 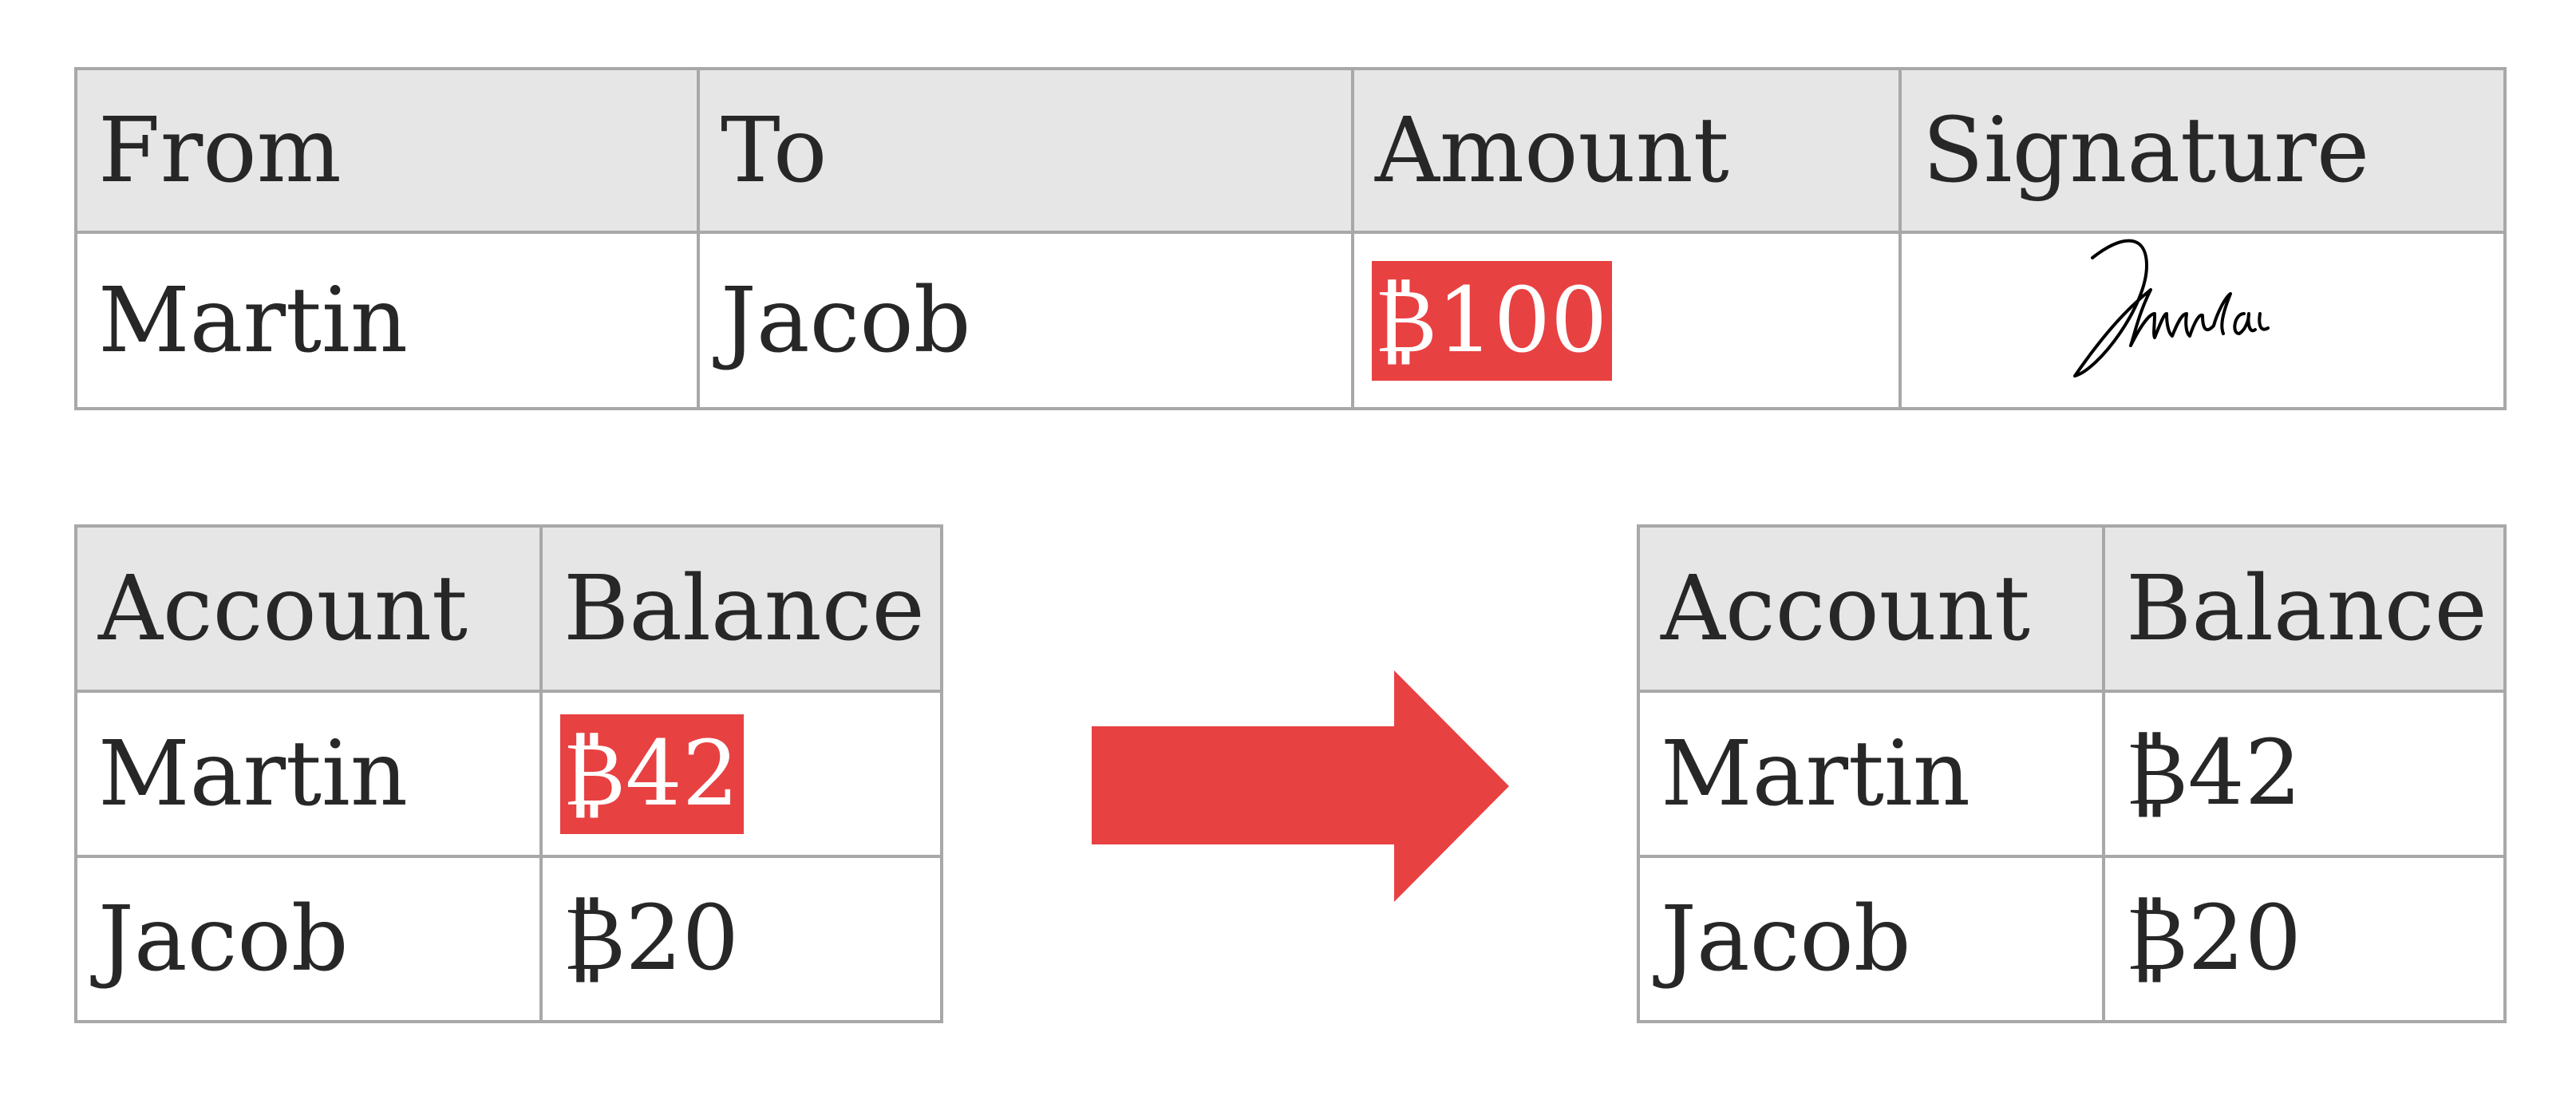 I want to click on header-amount: Amount, so click(x=1626, y=151).